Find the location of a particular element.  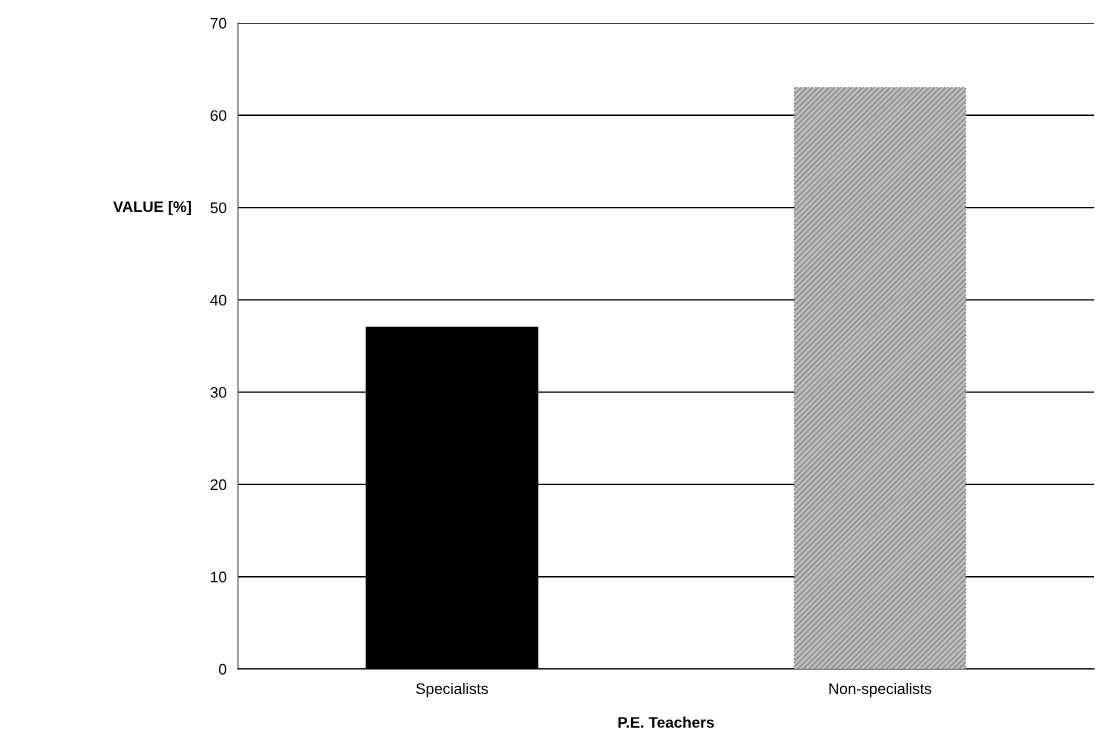

x-axis-title: P.E. Teachers is located at coordinates (666, 722).